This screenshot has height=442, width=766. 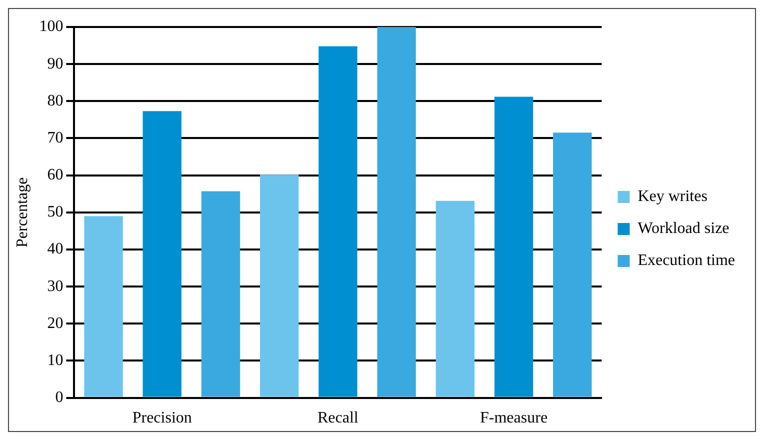 I want to click on legend-label: Workload size, so click(x=684, y=229).